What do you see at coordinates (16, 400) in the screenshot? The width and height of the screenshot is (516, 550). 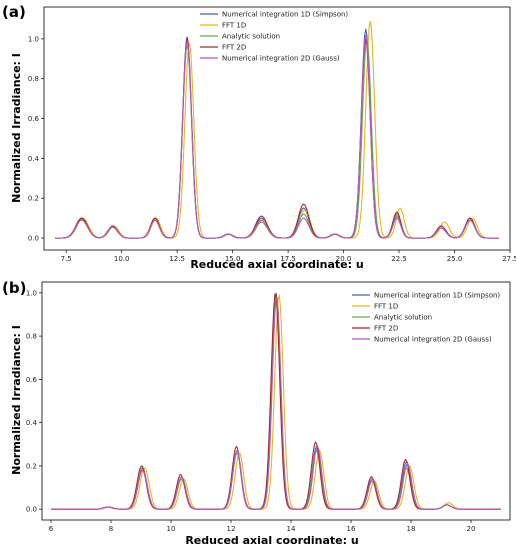 I see `panel-b-ylabel: Normalized Irradiance: I` at bounding box center [16, 400].